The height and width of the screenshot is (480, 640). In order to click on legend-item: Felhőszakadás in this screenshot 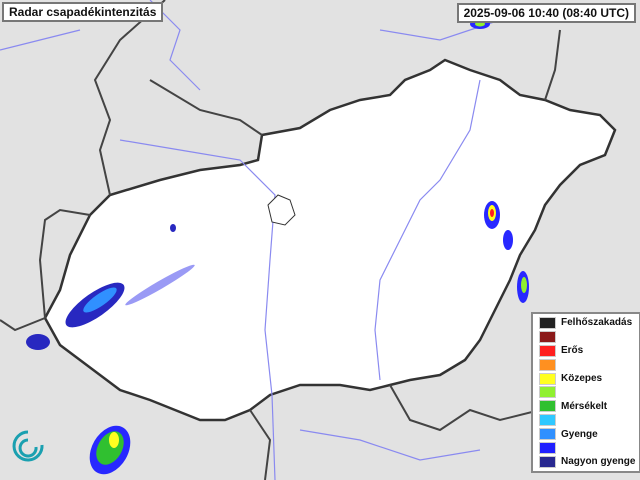, I will do `click(586, 323)`.